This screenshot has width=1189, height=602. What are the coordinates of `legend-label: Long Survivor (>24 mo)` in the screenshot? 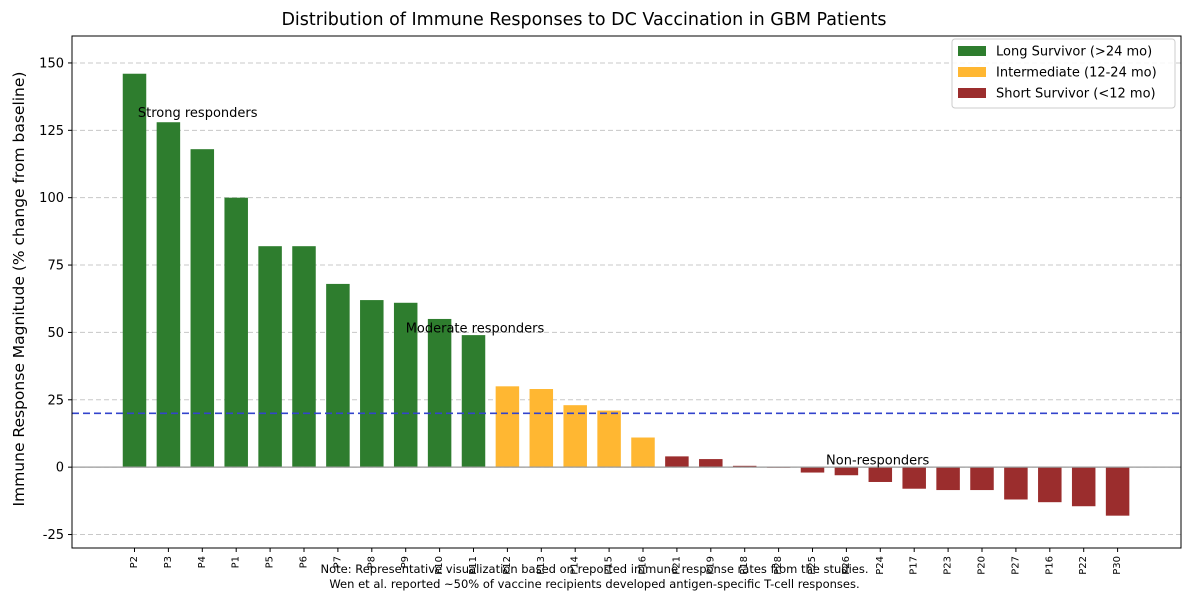 It's located at (1074, 52).